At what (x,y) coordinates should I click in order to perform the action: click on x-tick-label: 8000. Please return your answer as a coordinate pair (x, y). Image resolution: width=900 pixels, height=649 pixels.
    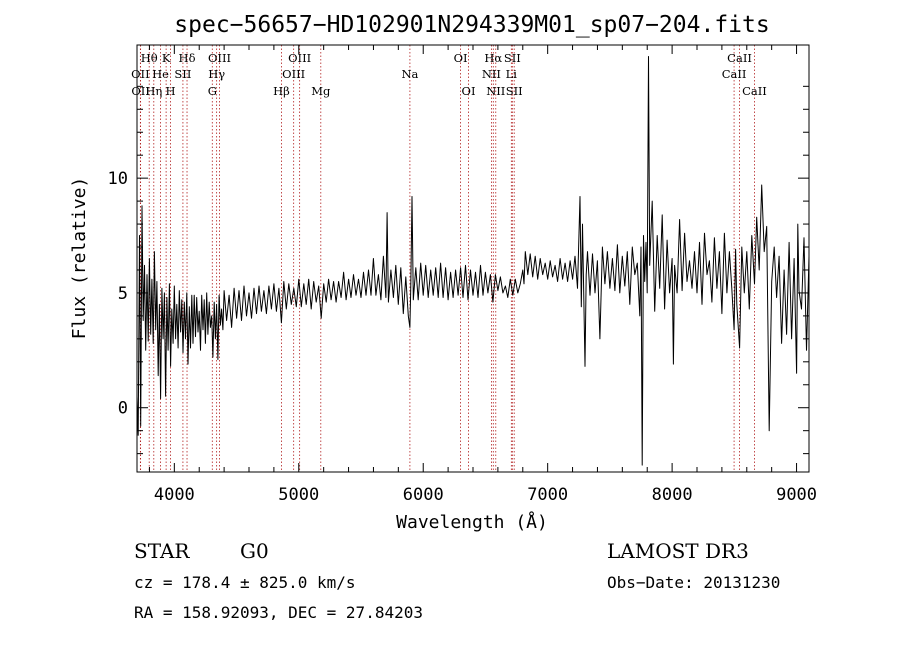
    Looking at the image, I should click on (672, 495).